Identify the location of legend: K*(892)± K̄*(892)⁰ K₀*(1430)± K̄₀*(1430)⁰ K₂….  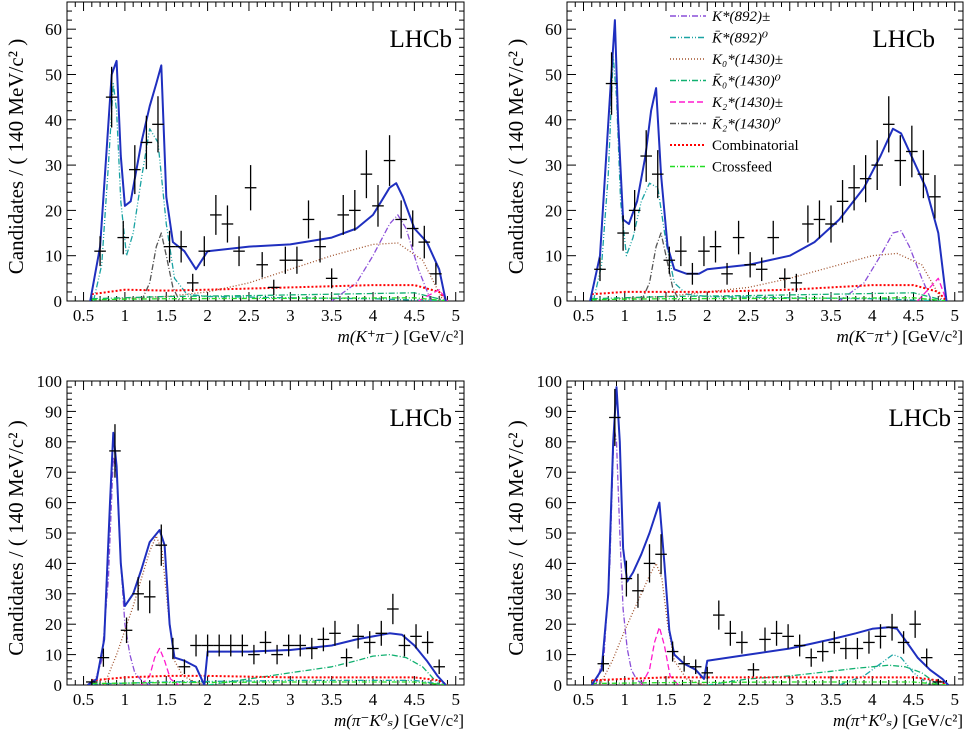
(734, 92).